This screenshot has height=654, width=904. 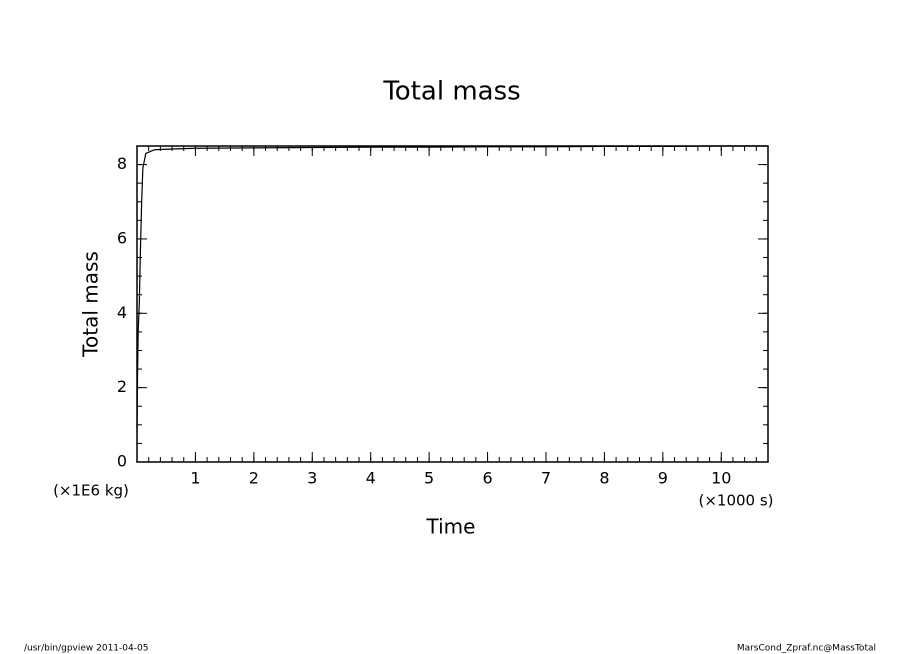 I want to click on x-tick-label: 3, so click(x=312, y=478).